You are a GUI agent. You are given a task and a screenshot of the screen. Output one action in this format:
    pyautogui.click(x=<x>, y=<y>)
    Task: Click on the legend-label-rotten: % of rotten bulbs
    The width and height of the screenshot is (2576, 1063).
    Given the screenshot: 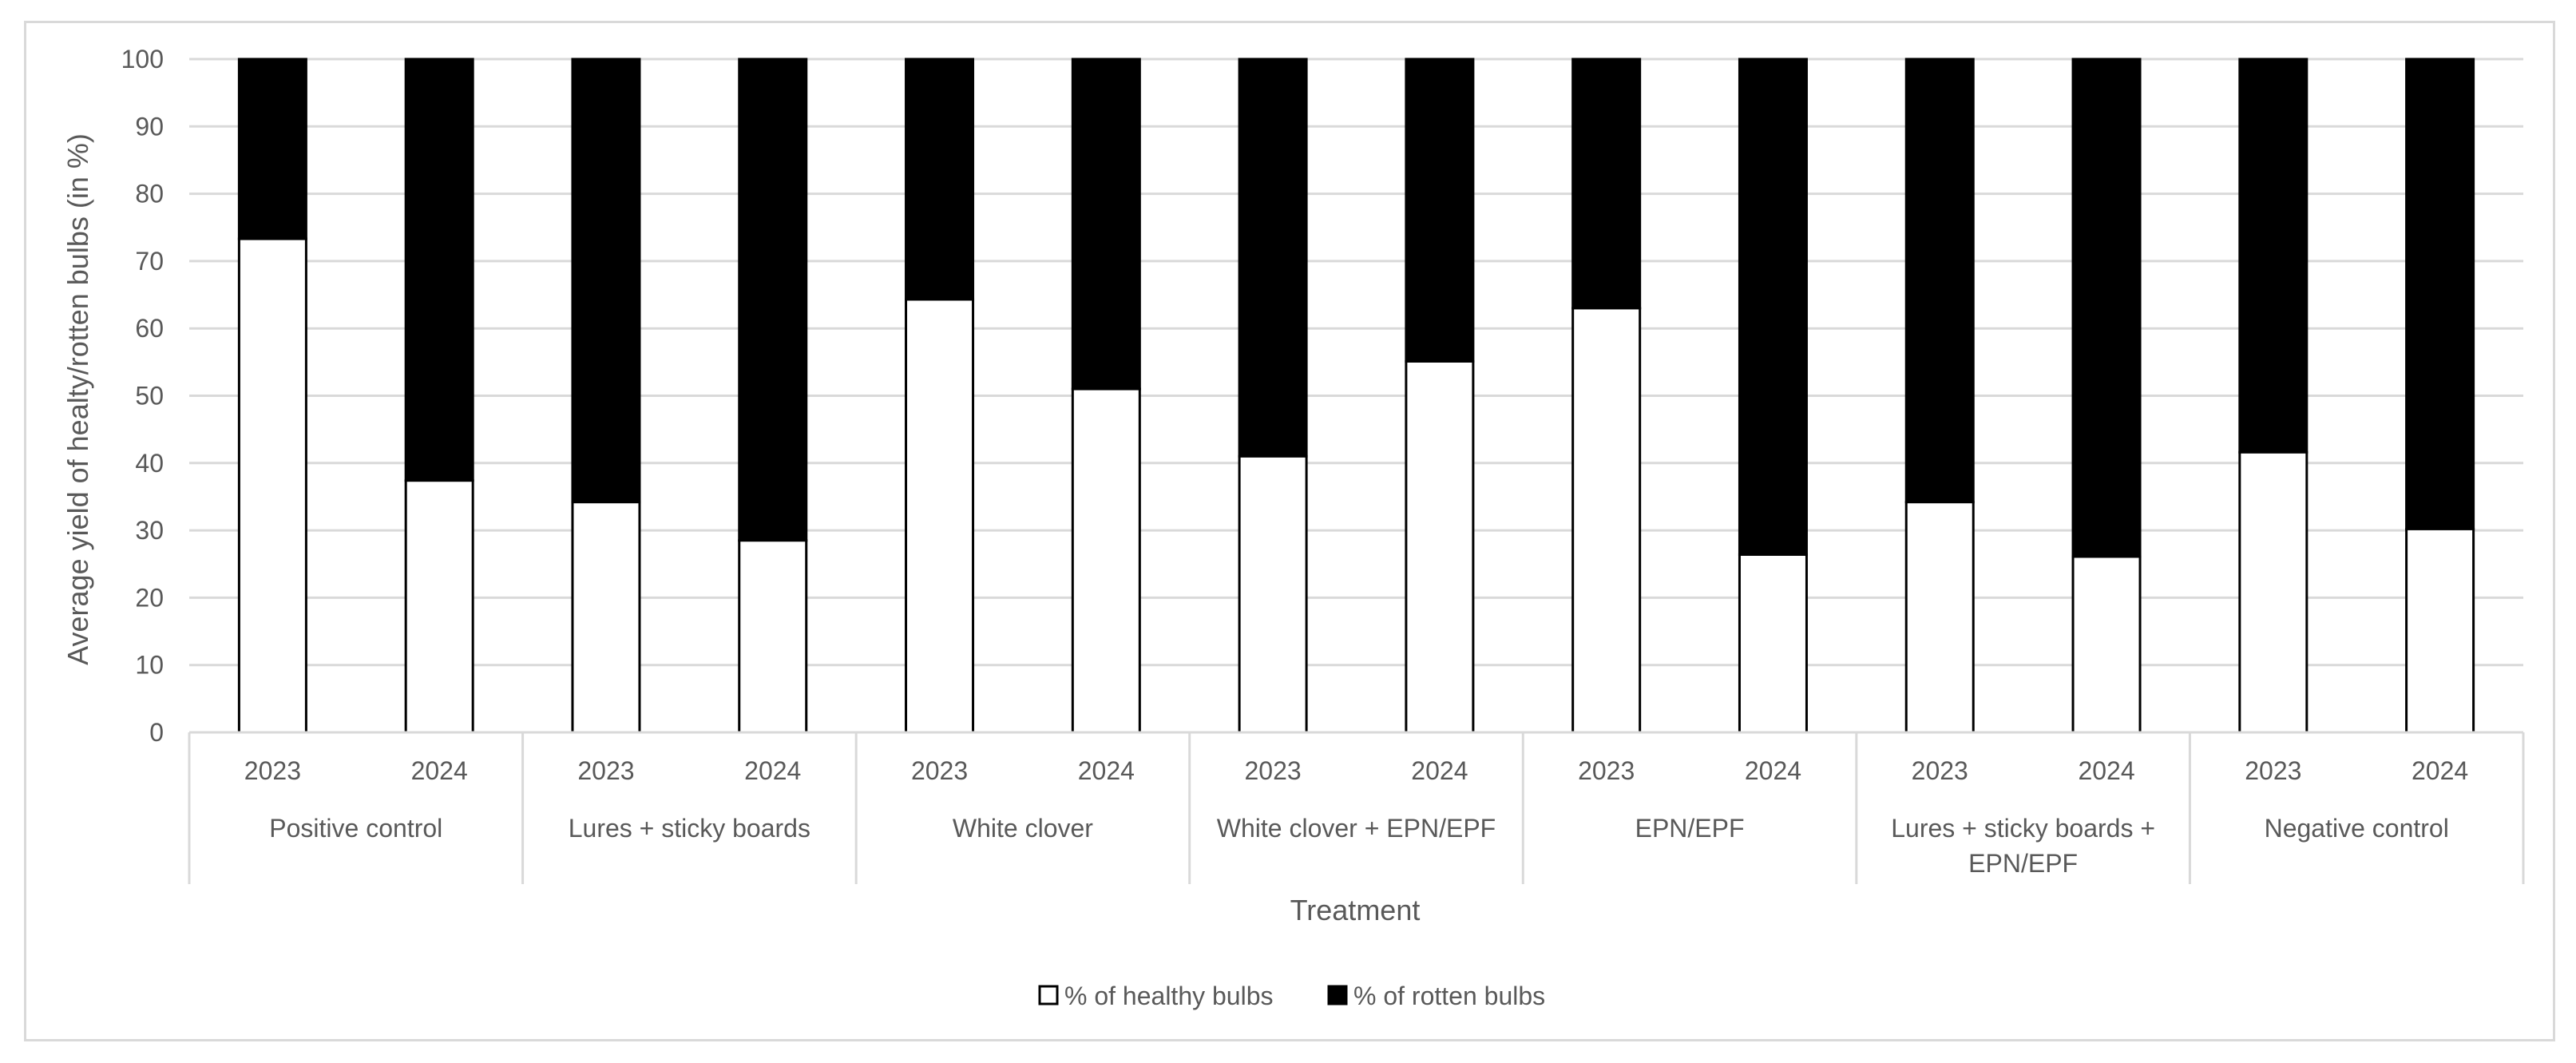 What is the action you would take?
    pyautogui.click(x=1449, y=996)
    